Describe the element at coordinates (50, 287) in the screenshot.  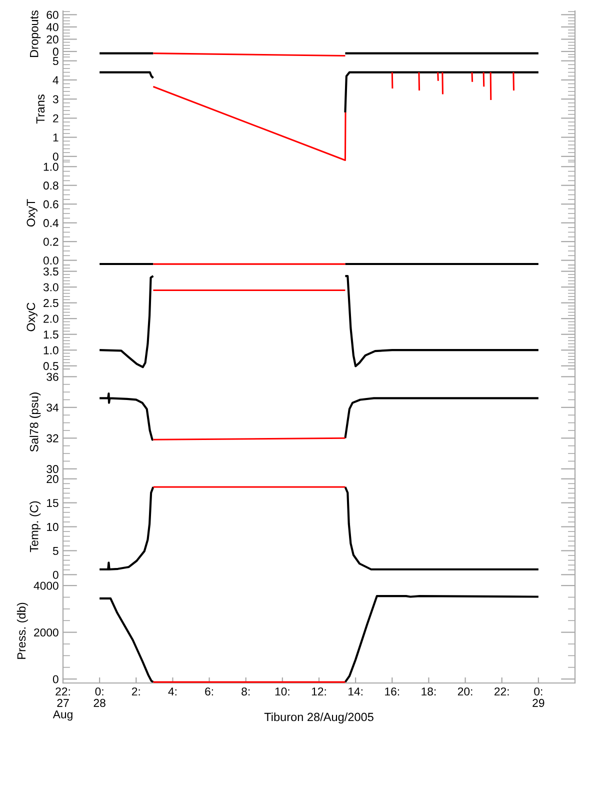
I see `y-tick-label: 3.0` at that location.